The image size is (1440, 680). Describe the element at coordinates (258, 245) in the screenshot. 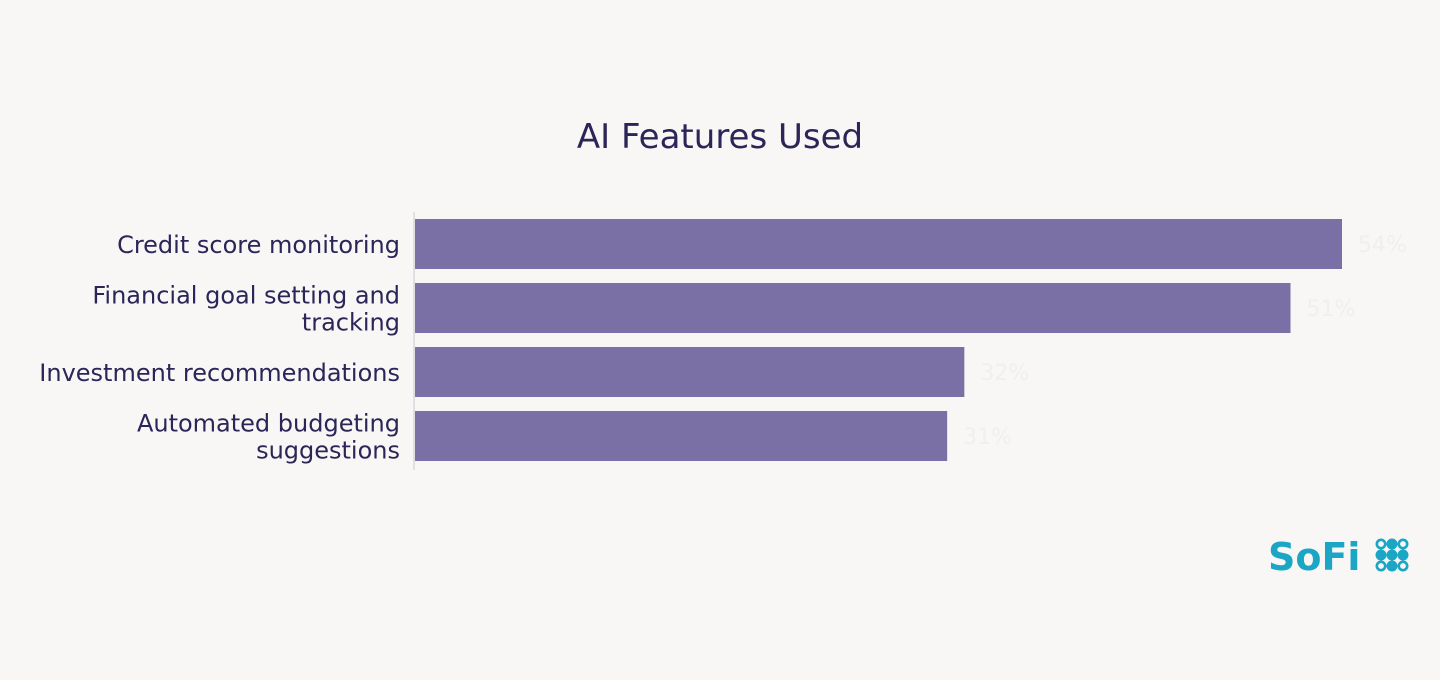

I see `category-label: Credit score monitoring` at that location.